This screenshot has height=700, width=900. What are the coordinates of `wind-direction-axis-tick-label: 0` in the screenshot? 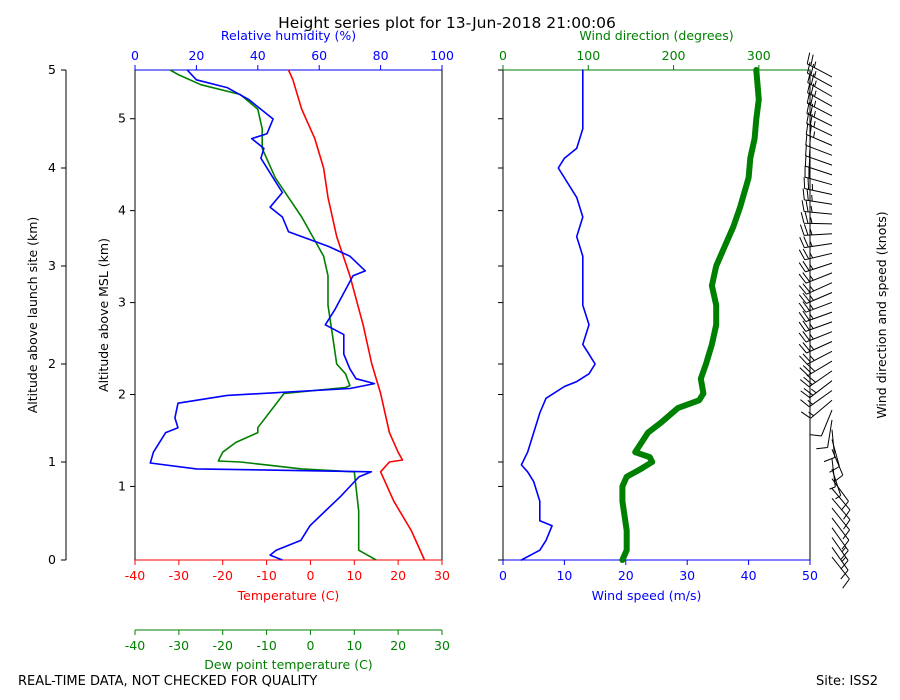 It's located at (503, 55).